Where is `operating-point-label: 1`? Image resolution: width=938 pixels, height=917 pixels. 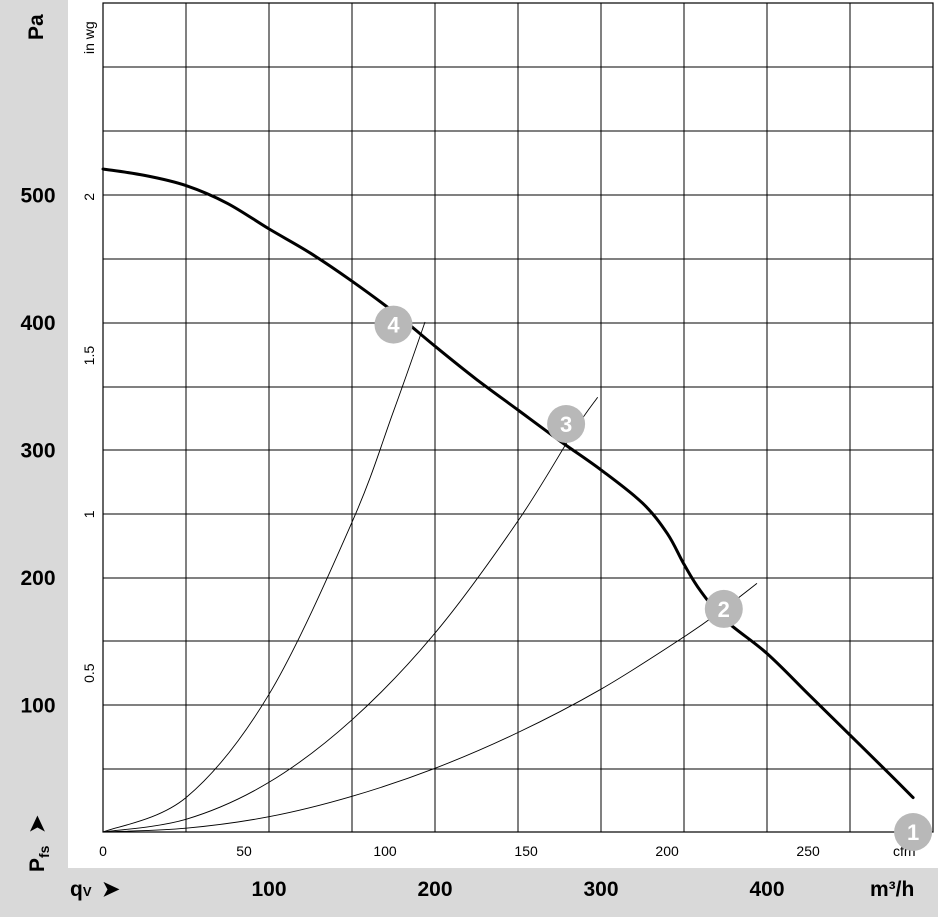
operating-point-label: 1 is located at coordinates (913, 832).